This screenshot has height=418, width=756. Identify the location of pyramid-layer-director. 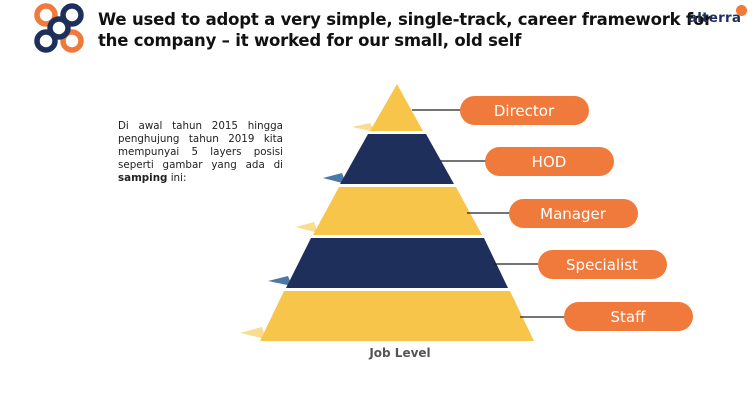
(396, 107).